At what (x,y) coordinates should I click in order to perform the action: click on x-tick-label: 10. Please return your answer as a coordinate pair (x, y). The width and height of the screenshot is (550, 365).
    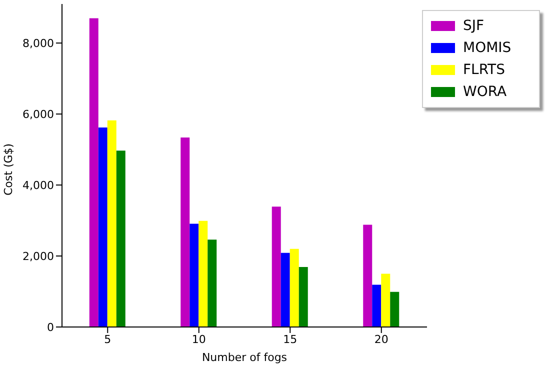
    Looking at the image, I should click on (199, 339).